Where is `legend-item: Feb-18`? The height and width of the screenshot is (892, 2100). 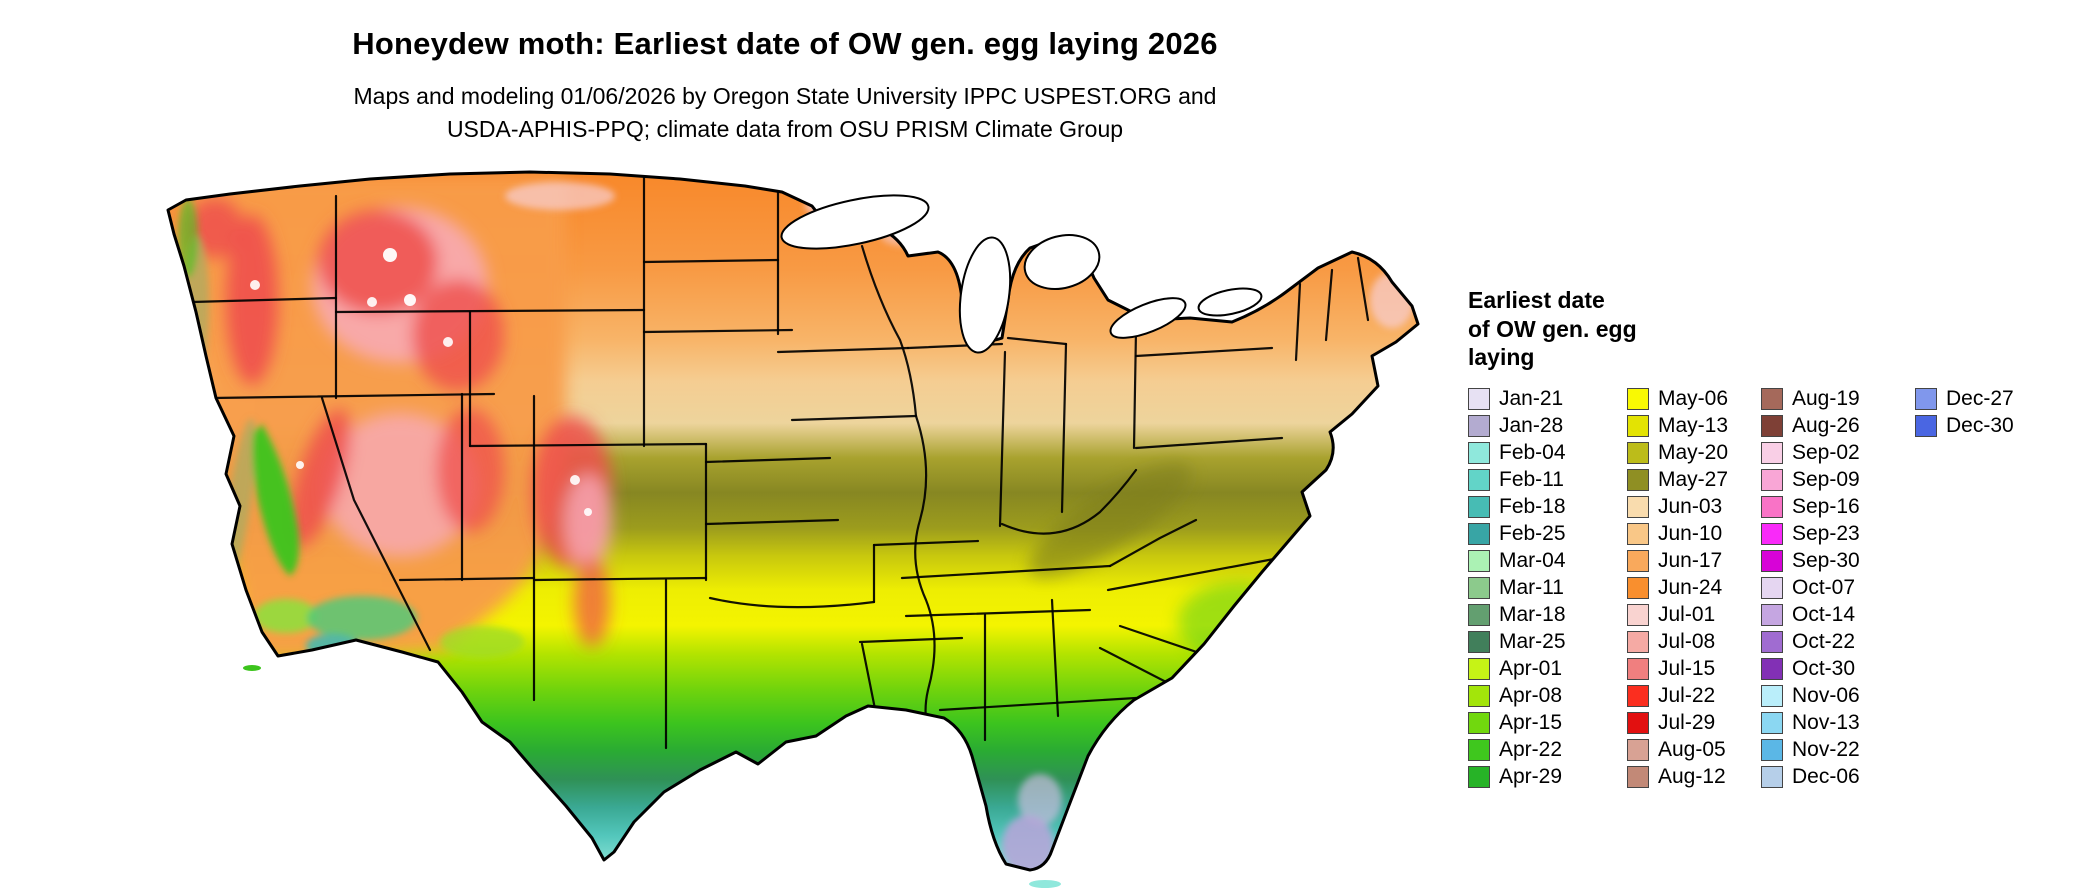 legend-item: Feb-18 is located at coordinates (1547, 506).